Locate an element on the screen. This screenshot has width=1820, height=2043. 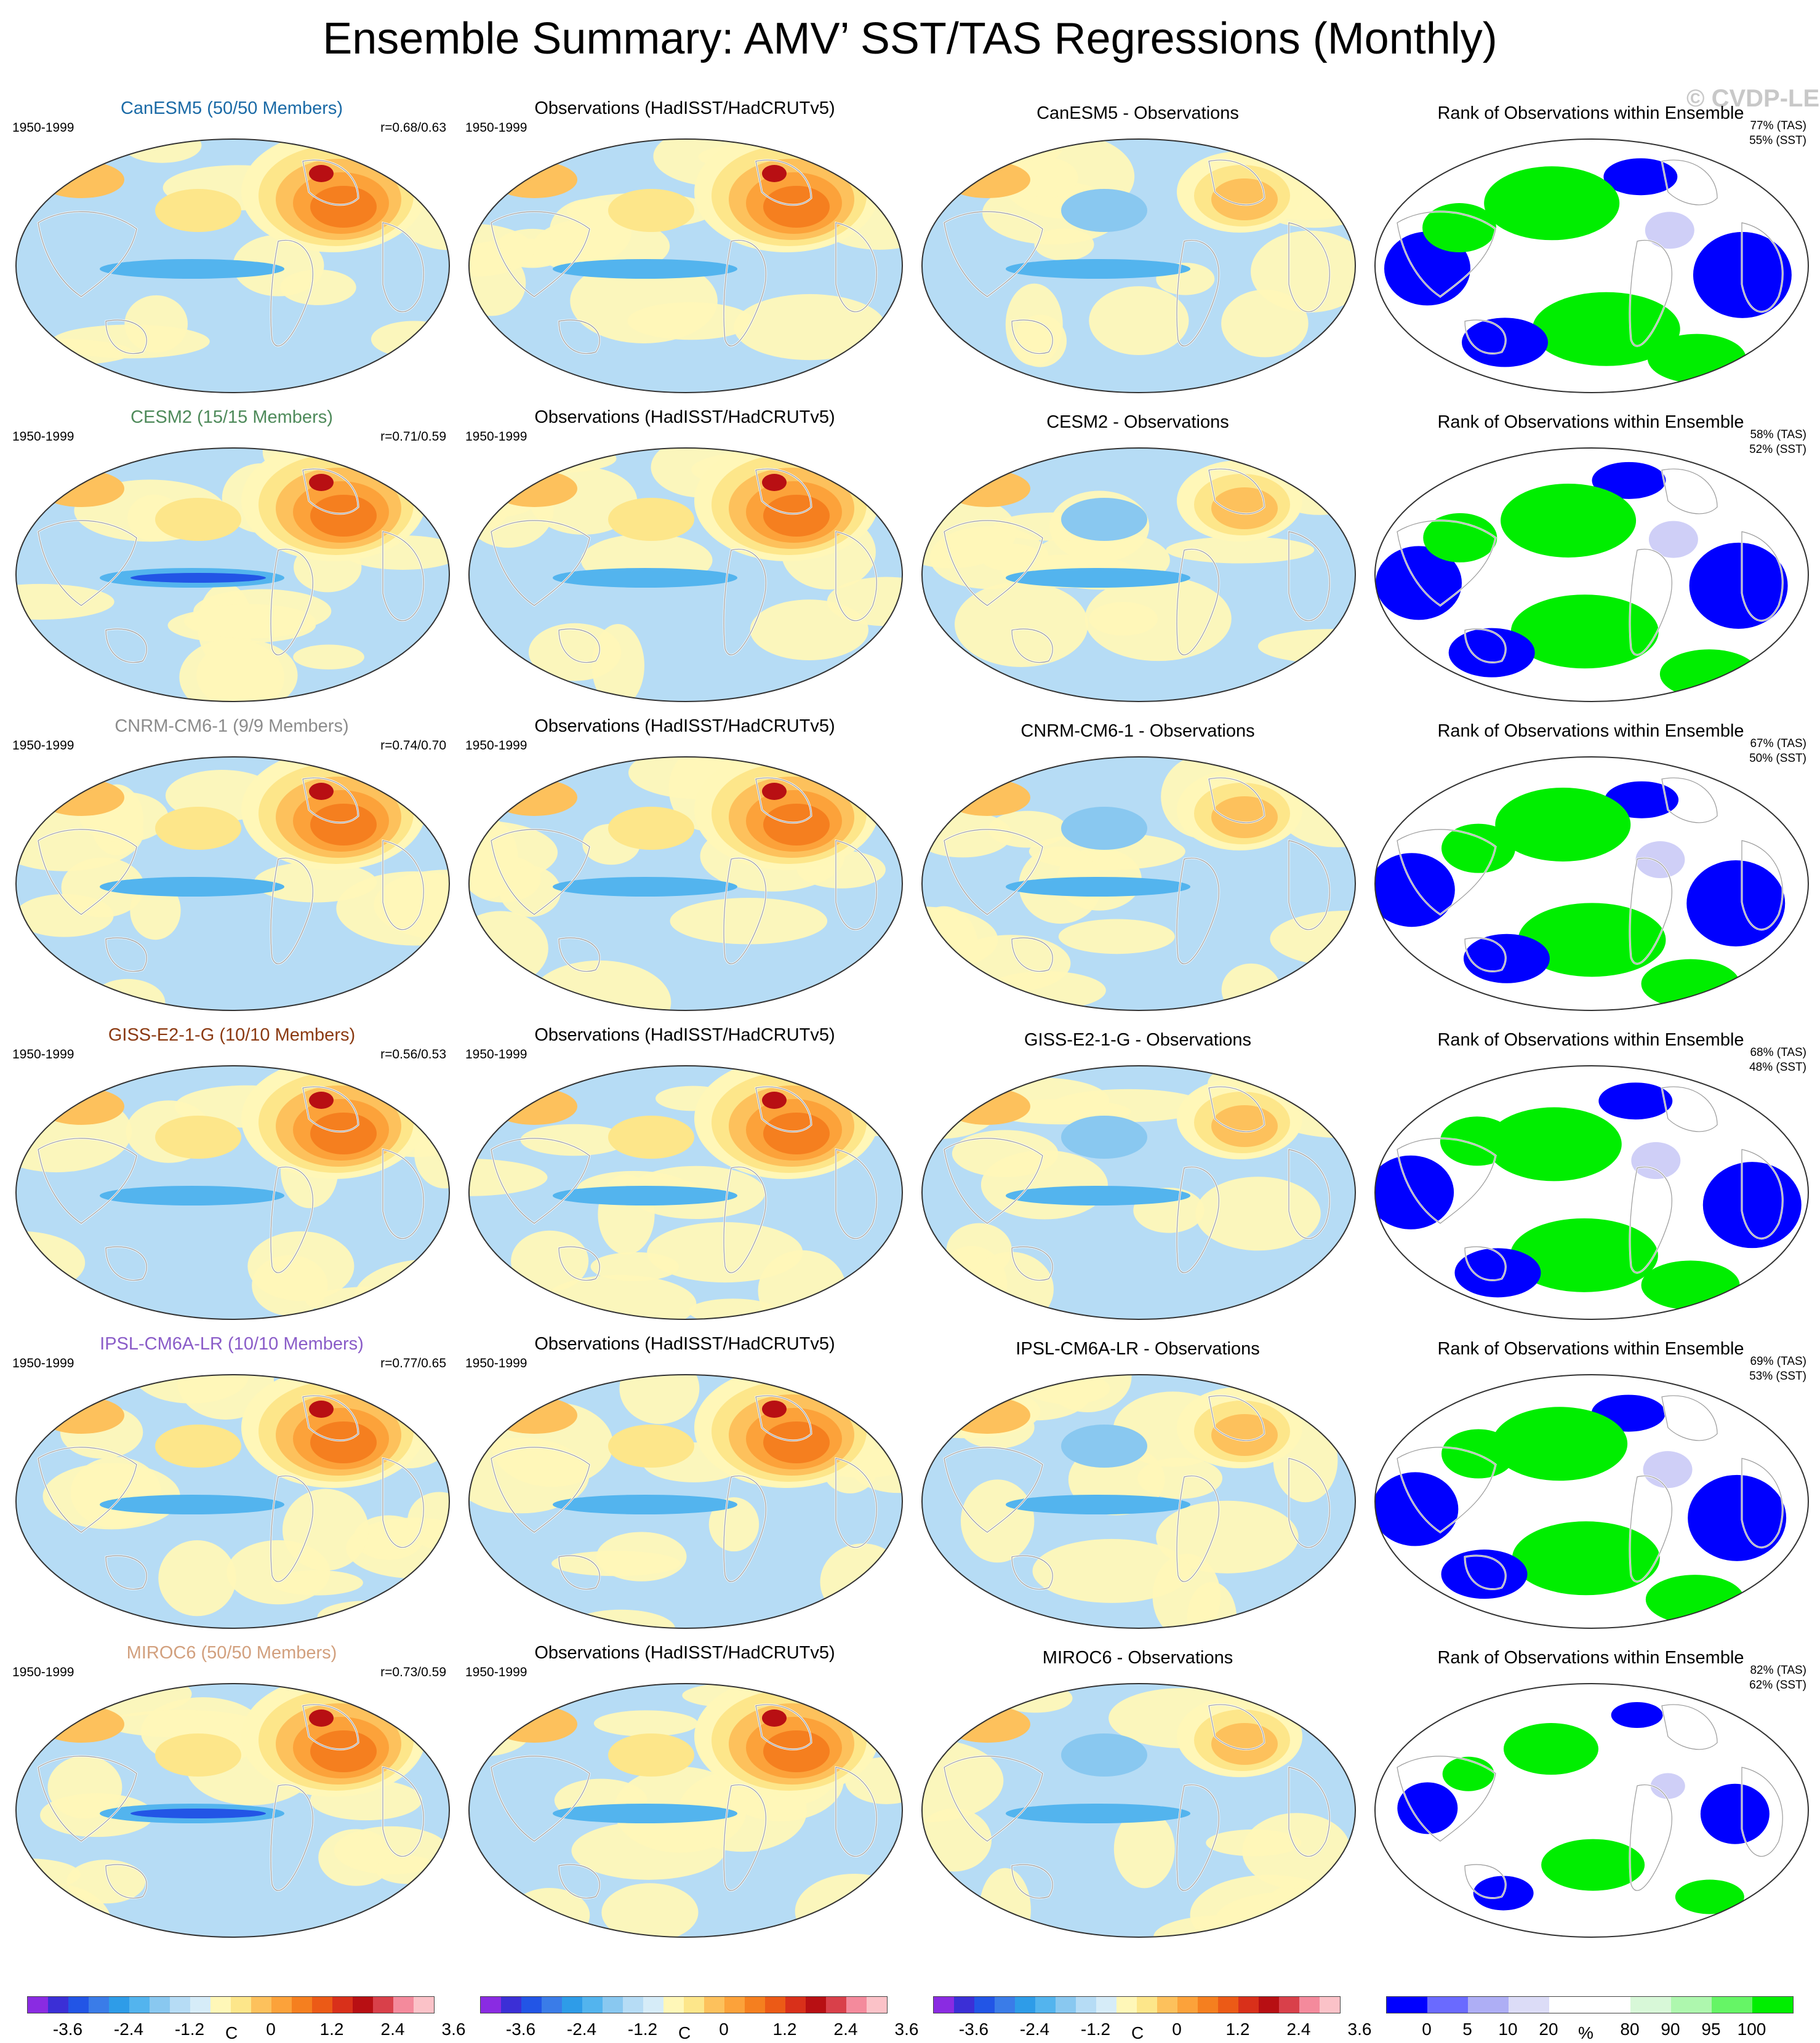
colorbar-diff-ticks: -3.6 -2.4 -1.2 0 1.2 2.4 3.6 is located at coordinates (1152, 2030).